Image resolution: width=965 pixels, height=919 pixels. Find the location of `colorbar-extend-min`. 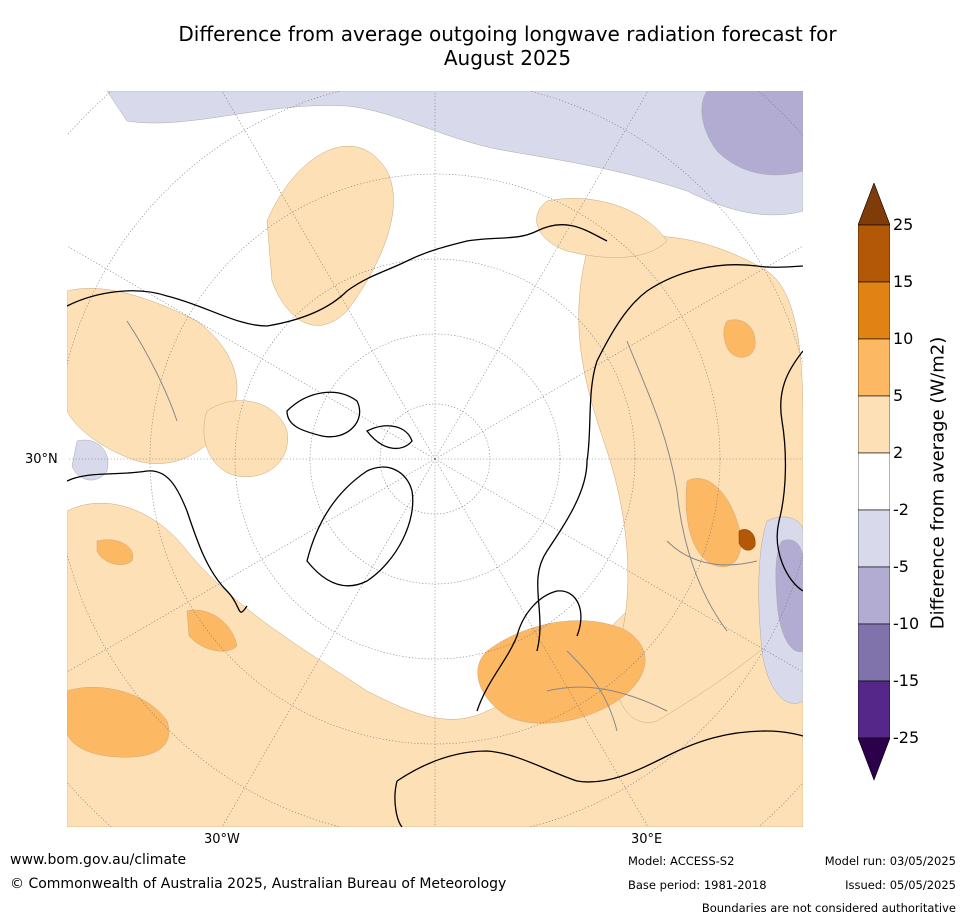

colorbar-extend-min is located at coordinates (874, 759).